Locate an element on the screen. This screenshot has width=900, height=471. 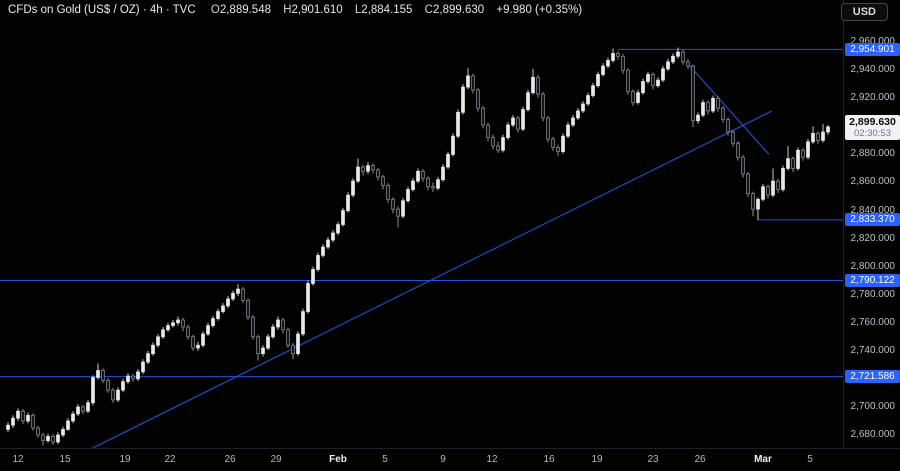
price-level-label: 2,721.586 is located at coordinates (872, 377).